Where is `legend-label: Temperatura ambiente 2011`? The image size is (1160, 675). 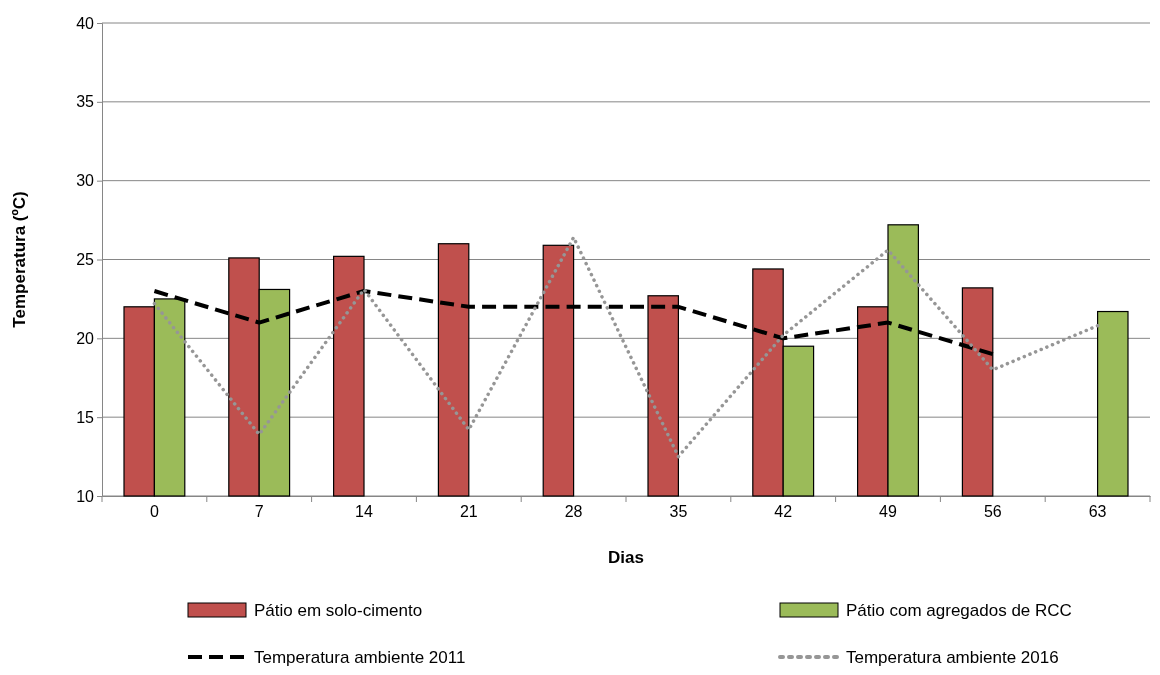 legend-label: Temperatura ambiente 2011 is located at coordinates (360, 657).